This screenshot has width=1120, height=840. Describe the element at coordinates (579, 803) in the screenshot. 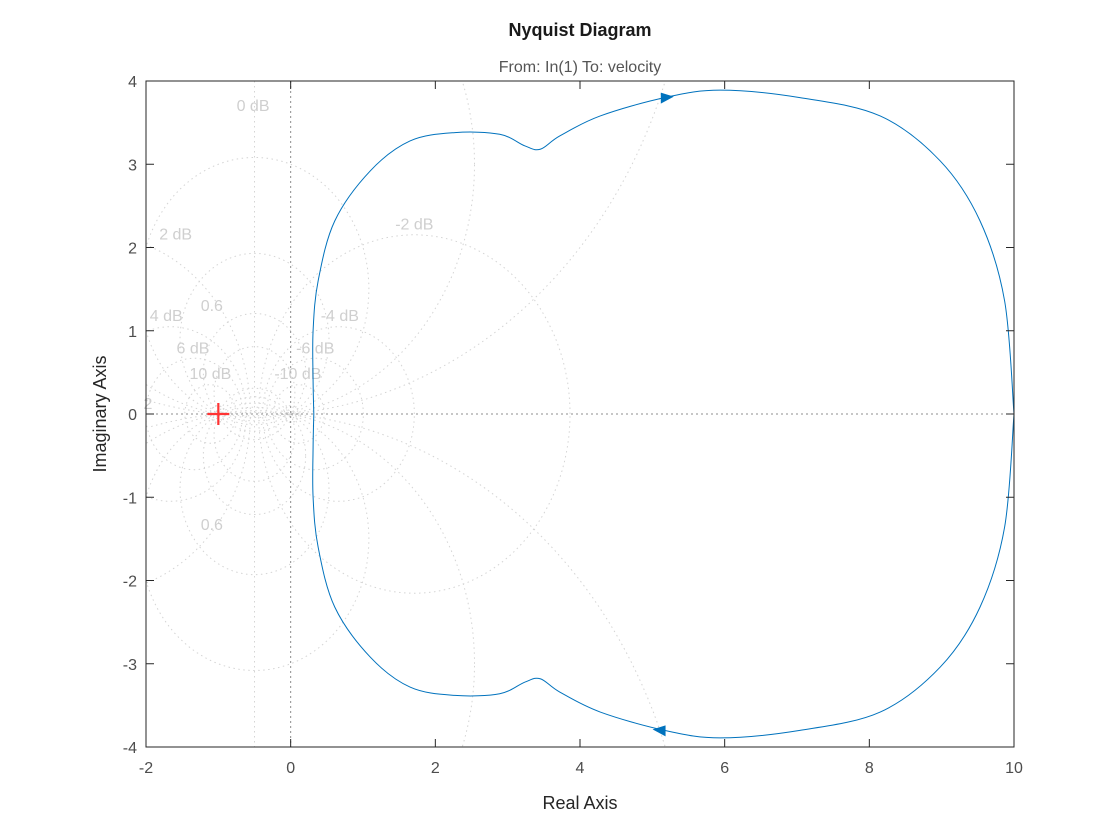

I see `x-axis-label: Real Axis` at that location.